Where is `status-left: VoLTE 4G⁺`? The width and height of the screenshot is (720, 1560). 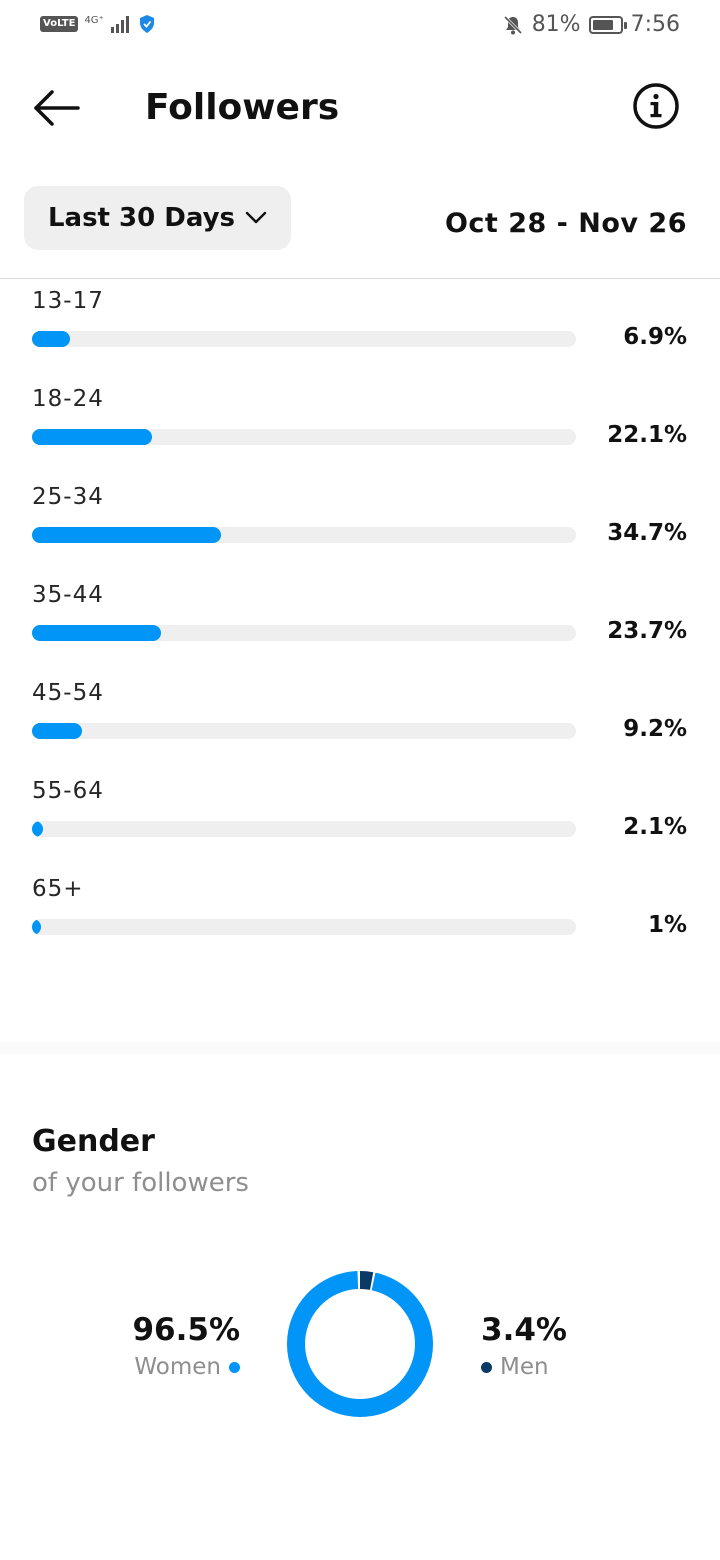 status-left: VoLTE 4G⁺ is located at coordinates (98, 24).